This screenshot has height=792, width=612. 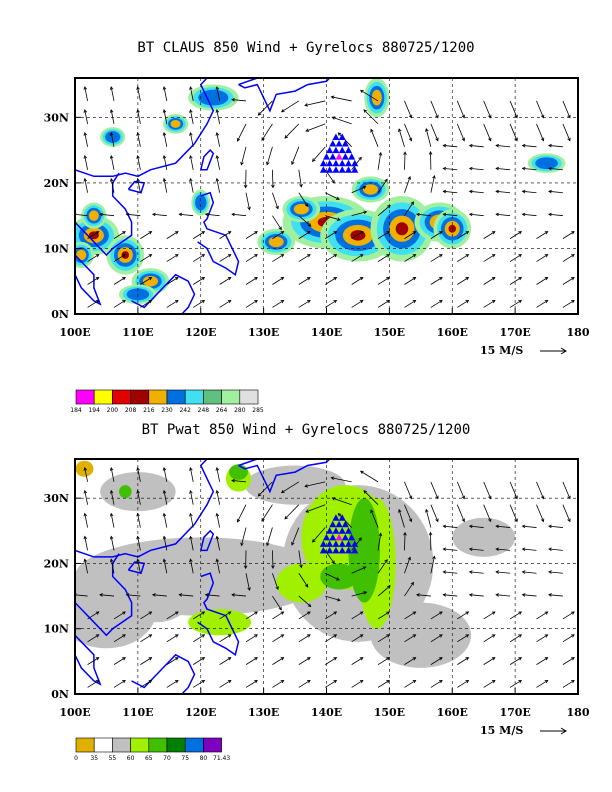 I want to click on y-tick-label: 0N, so click(x=60, y=314).